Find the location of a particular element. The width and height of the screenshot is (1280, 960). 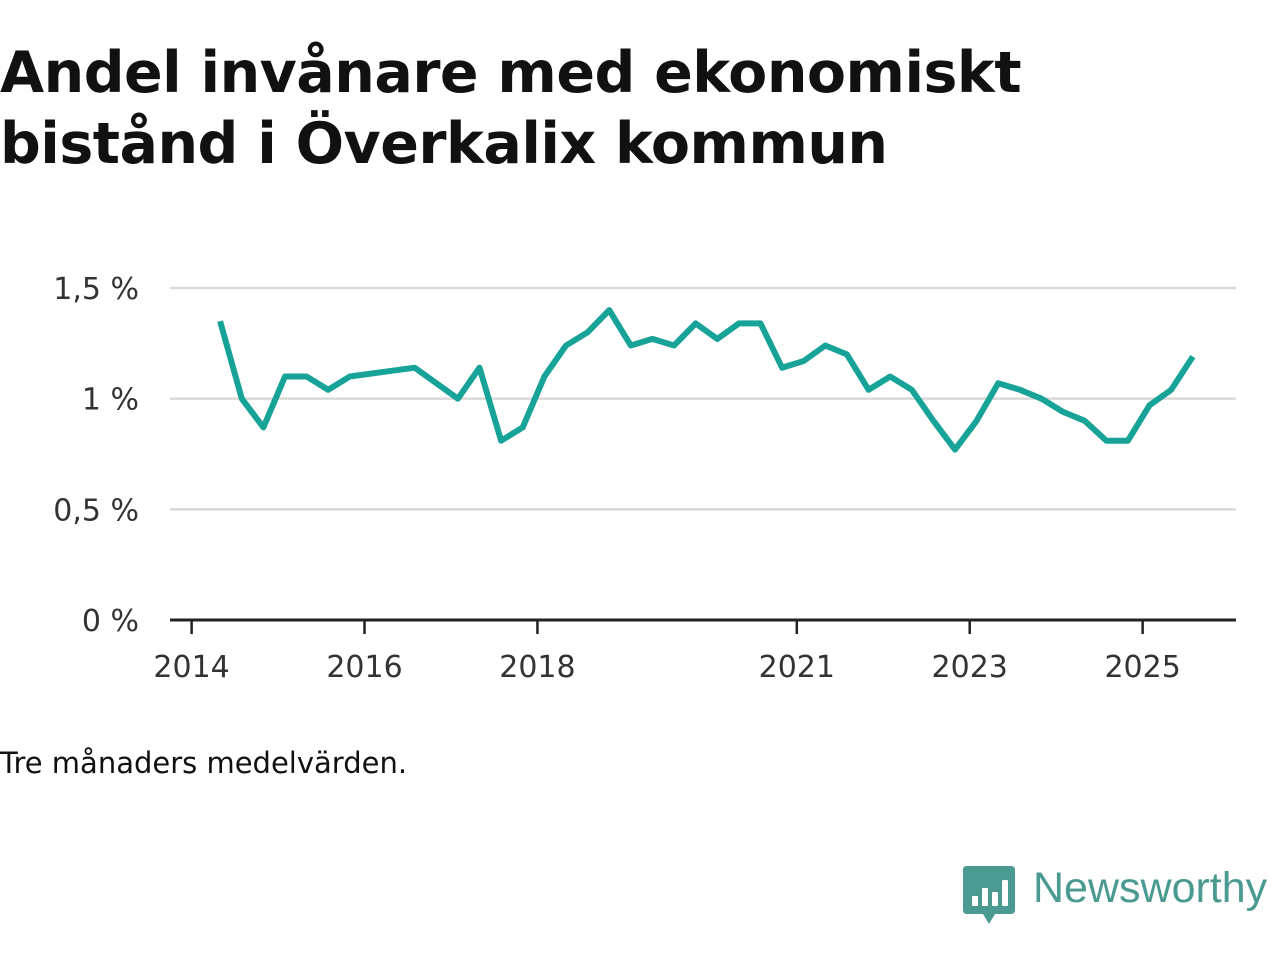

series-line is located at coordinates (706, 380).